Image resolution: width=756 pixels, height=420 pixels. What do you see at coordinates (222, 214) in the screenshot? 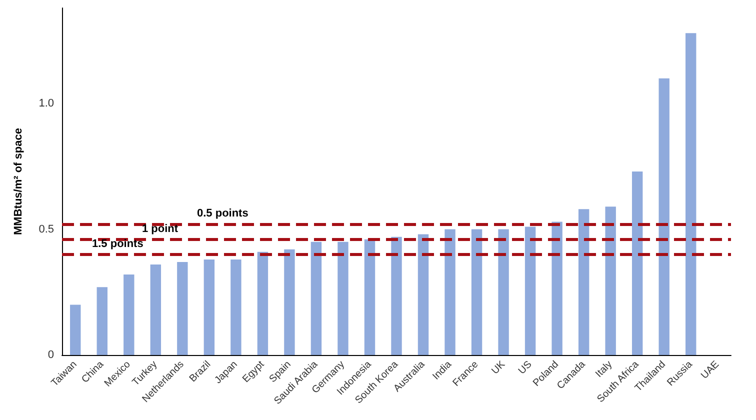
I see `ref-line-label: 0.5 points` at bounding box center [222, 214].